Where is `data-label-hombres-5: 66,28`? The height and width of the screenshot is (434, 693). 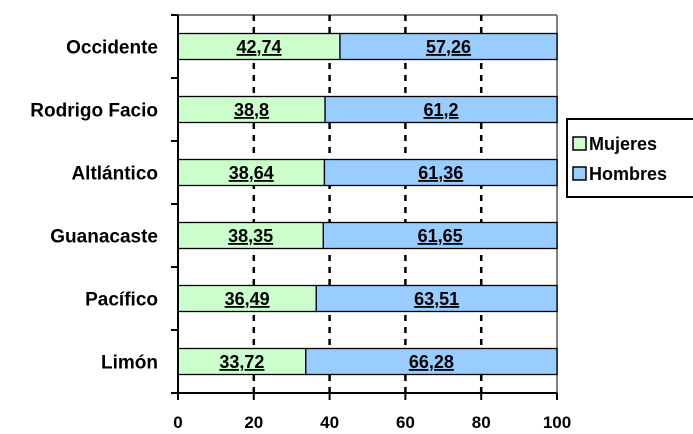
data-label-hombres-5: 66,28 is located at coordinates (431, 362).